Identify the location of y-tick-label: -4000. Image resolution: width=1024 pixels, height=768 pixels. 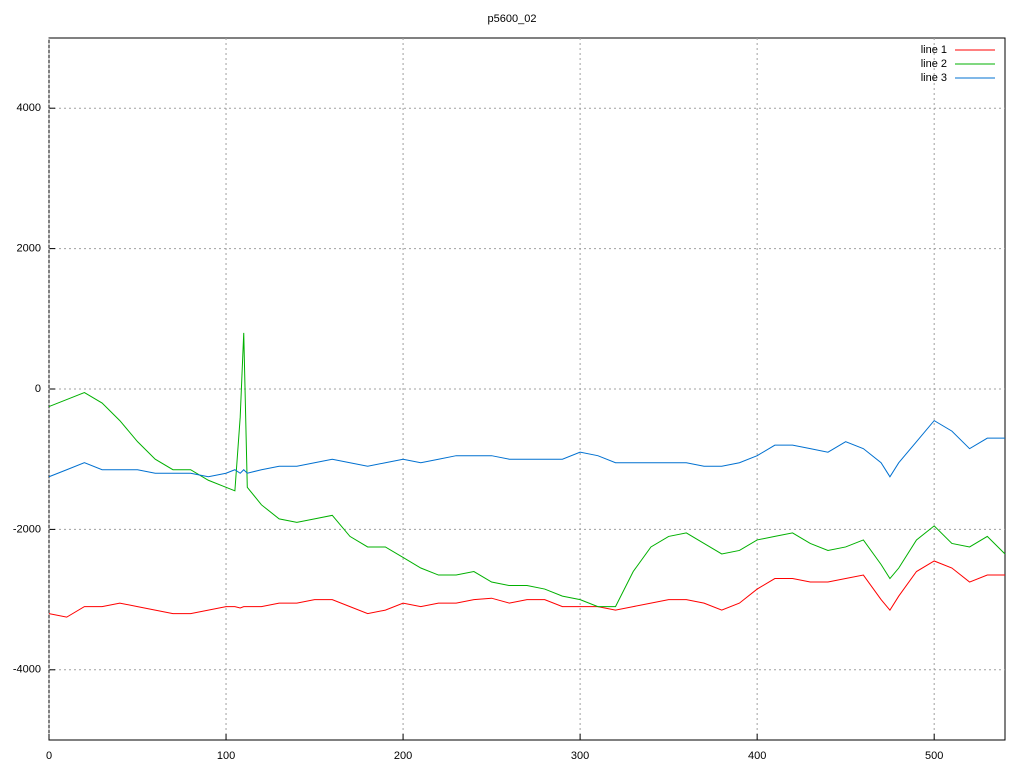
(27, 670).